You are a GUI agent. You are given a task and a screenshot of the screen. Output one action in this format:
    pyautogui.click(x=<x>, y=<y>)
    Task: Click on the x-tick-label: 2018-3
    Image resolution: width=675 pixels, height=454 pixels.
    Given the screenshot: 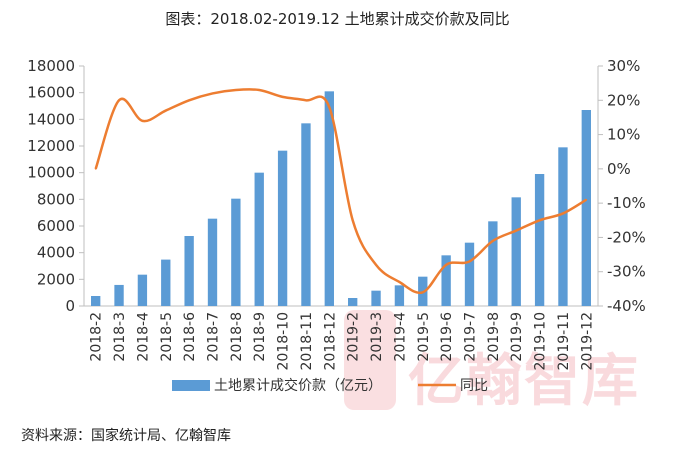 What is the action you would take?
    pyautogui.click(x=120, y=337)
    